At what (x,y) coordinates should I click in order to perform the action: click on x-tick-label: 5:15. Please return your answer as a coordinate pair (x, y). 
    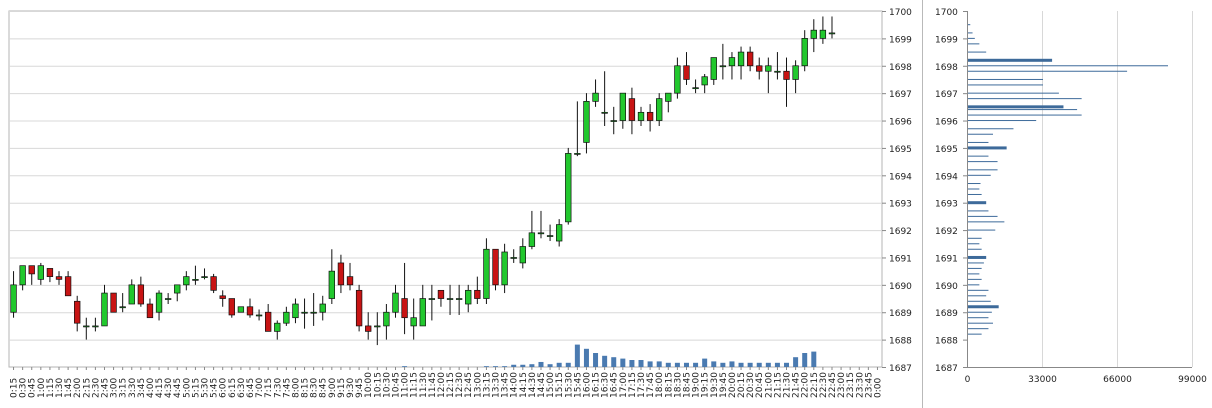
    Looking at the image, I should click on (196, 388).